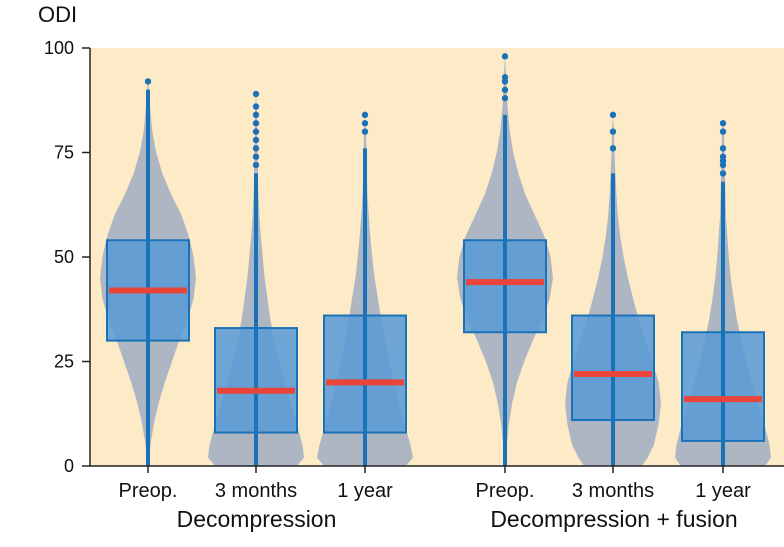  I want to click on y-tick-label: 100, so click(59, 48).